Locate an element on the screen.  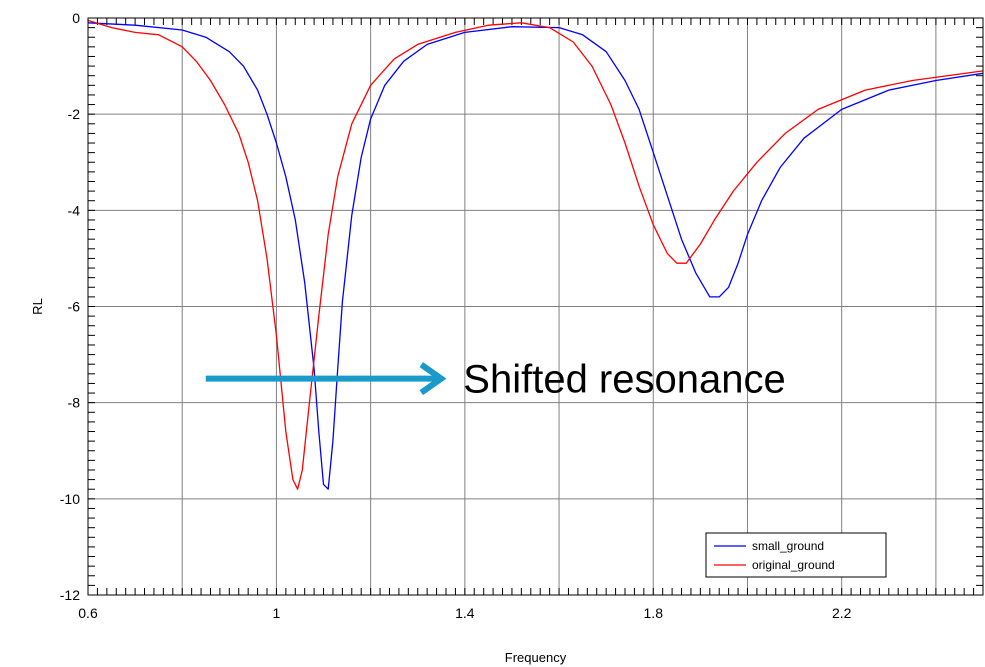
x-tick-label: 2.2 is located at coordinates (842, 613).